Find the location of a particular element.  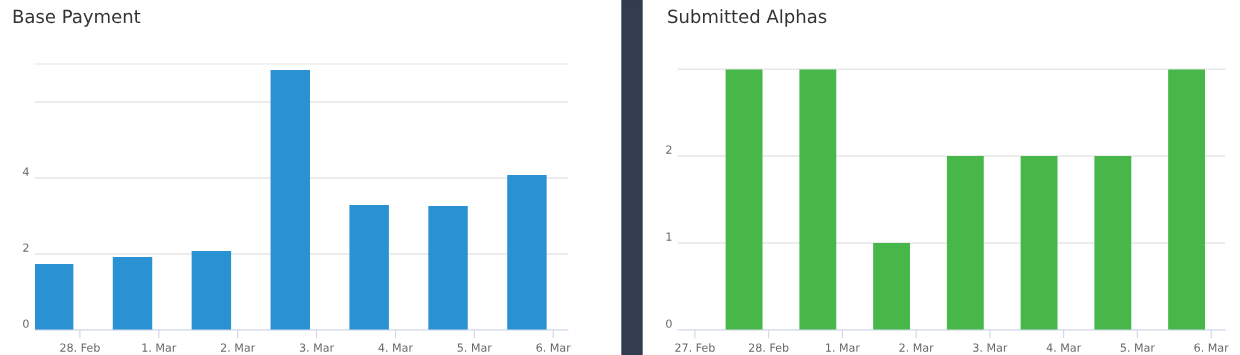

y-tick-label: 1 is located at coordinates (669, 236).